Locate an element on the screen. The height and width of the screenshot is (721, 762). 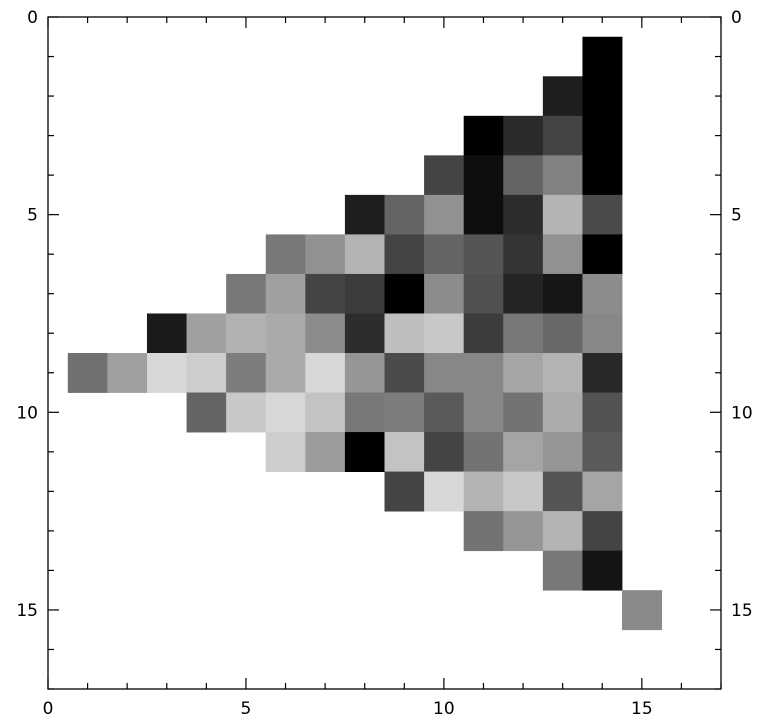
y-tick-label-right: 0 is located at coordinates (736, 18).